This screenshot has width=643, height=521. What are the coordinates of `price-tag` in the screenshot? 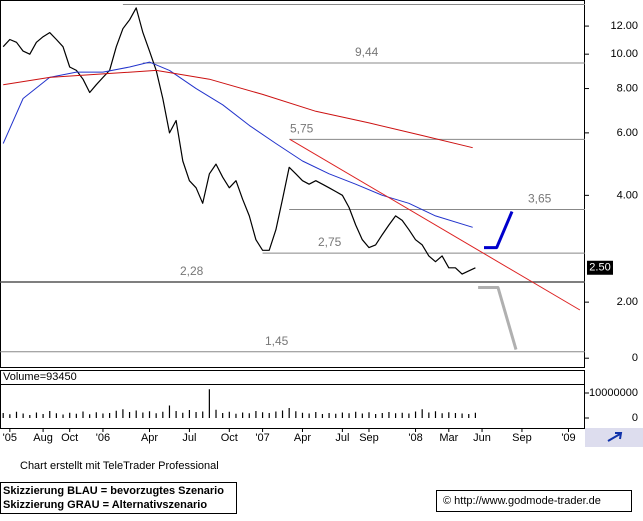 It's located at (600, 267).